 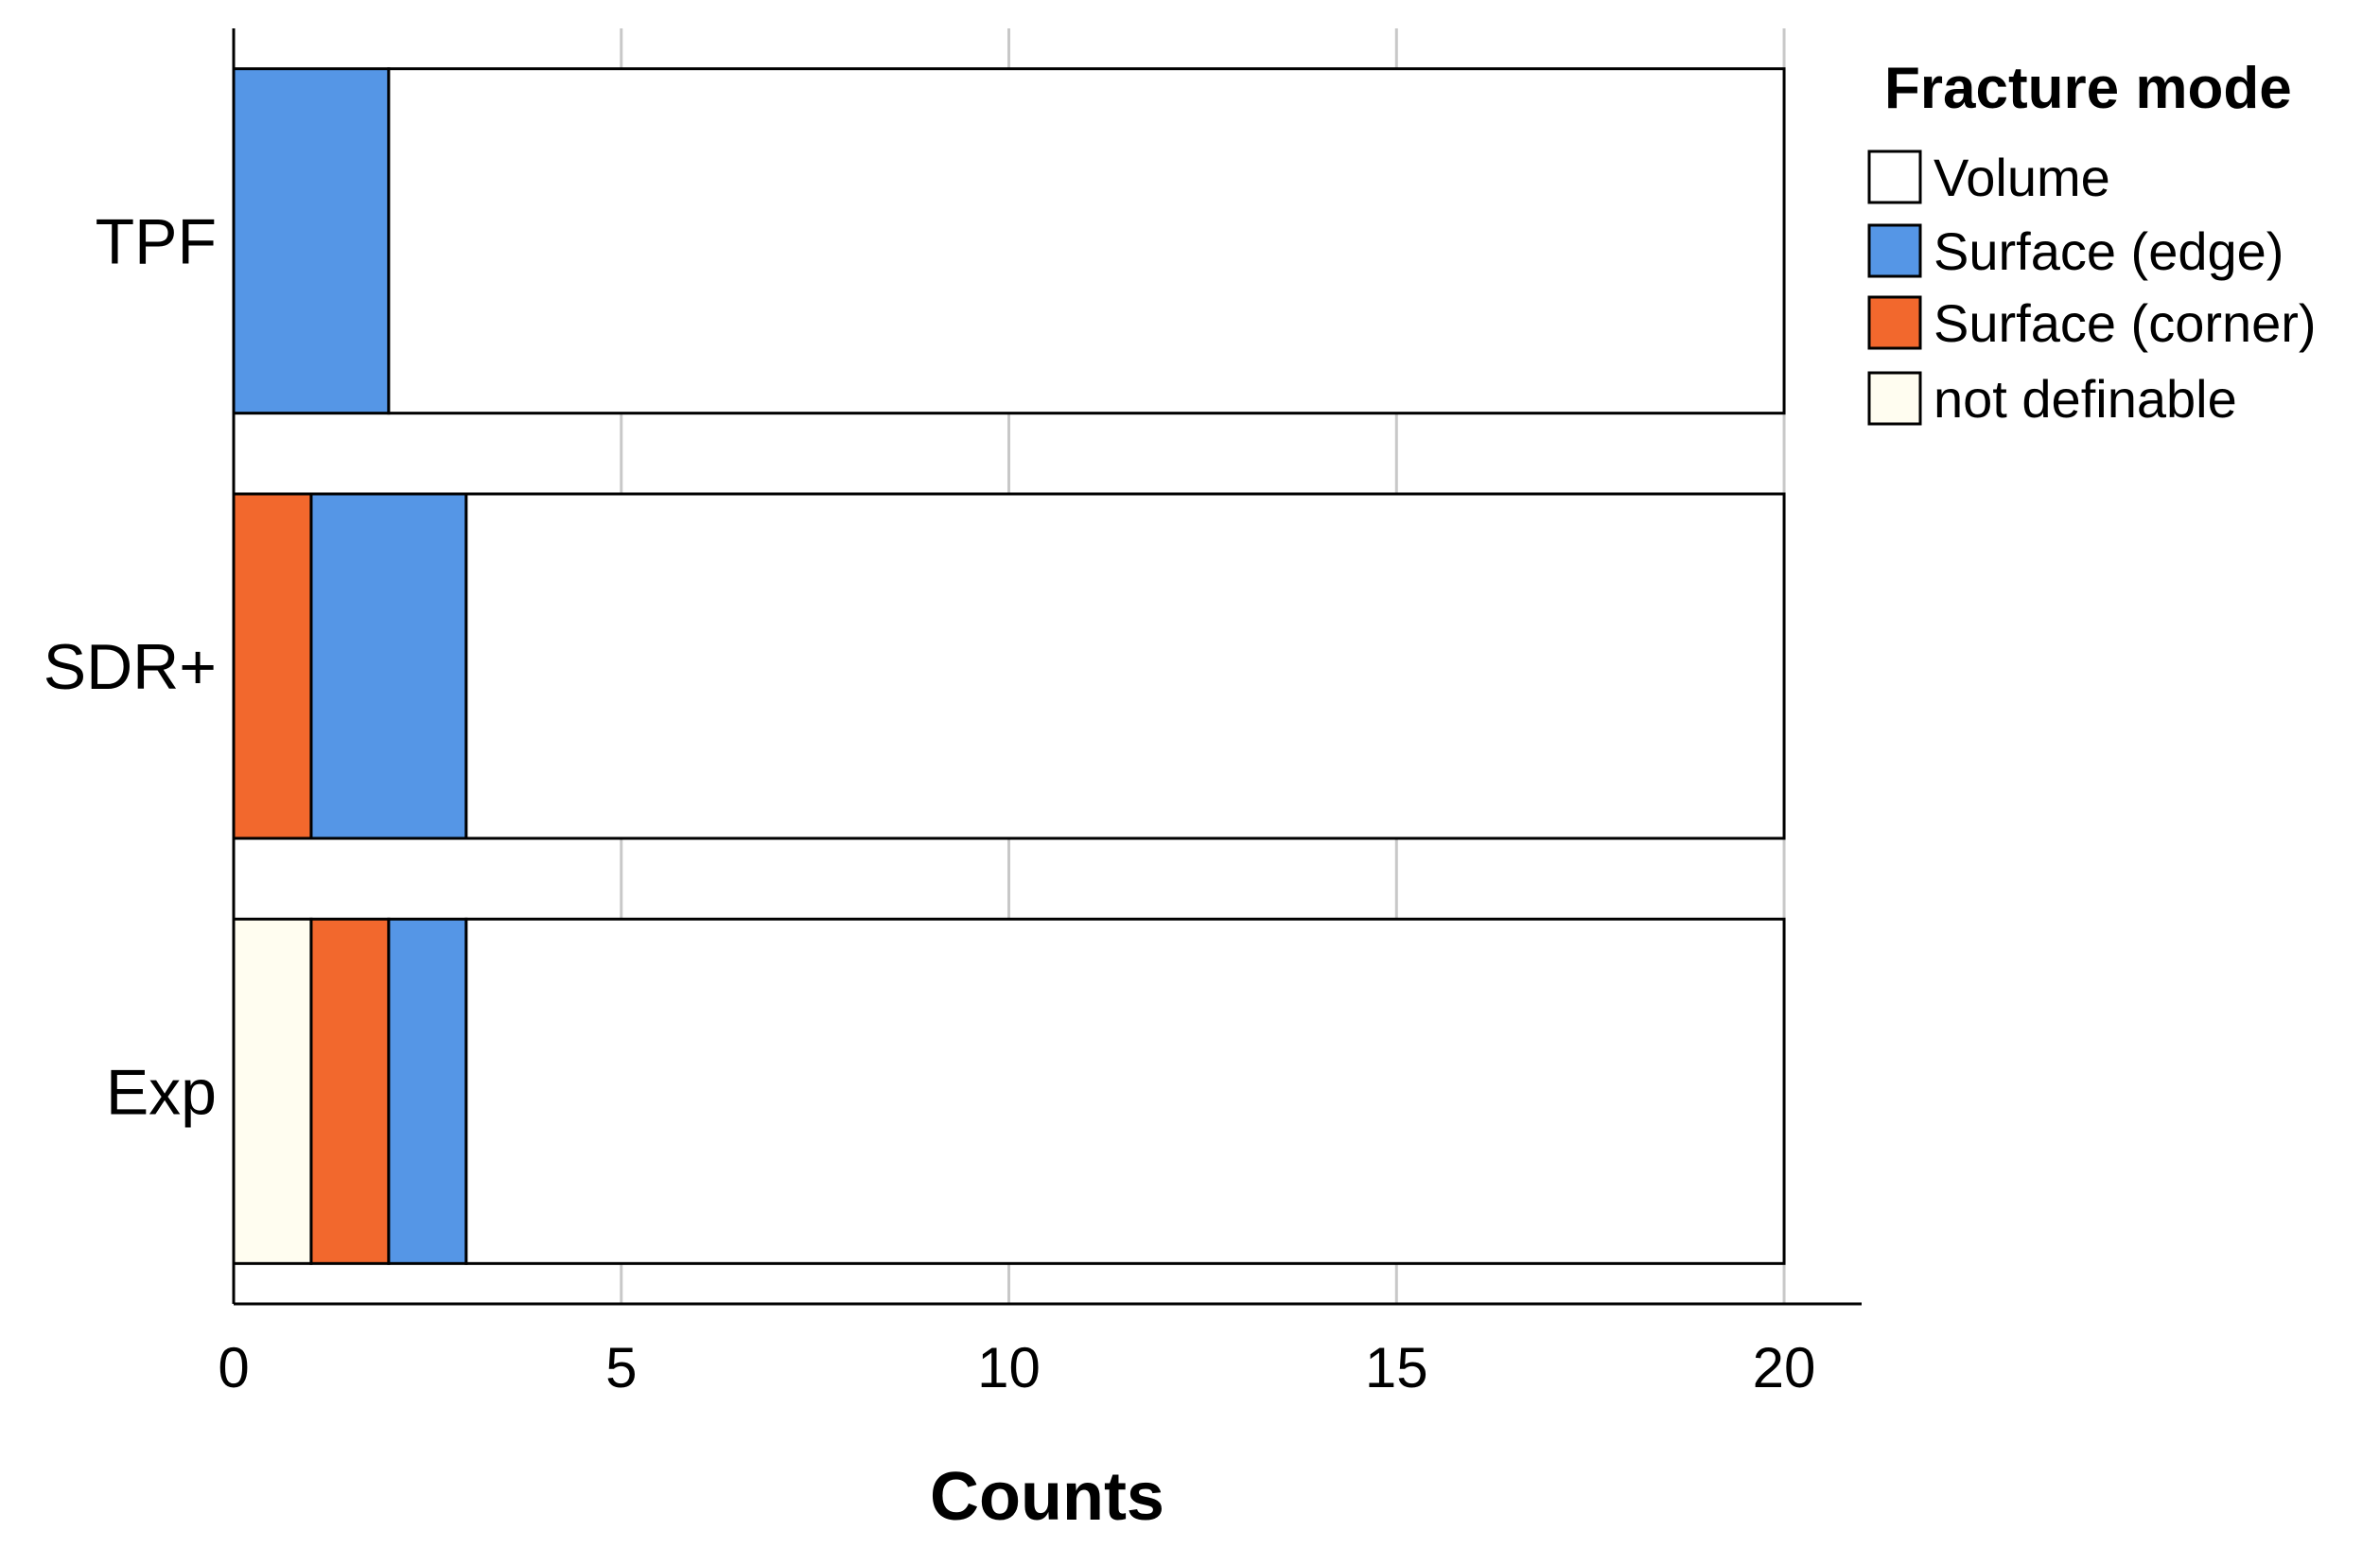 I want to click on bar-tpf-surface-edge, so click(x=311, y=241).